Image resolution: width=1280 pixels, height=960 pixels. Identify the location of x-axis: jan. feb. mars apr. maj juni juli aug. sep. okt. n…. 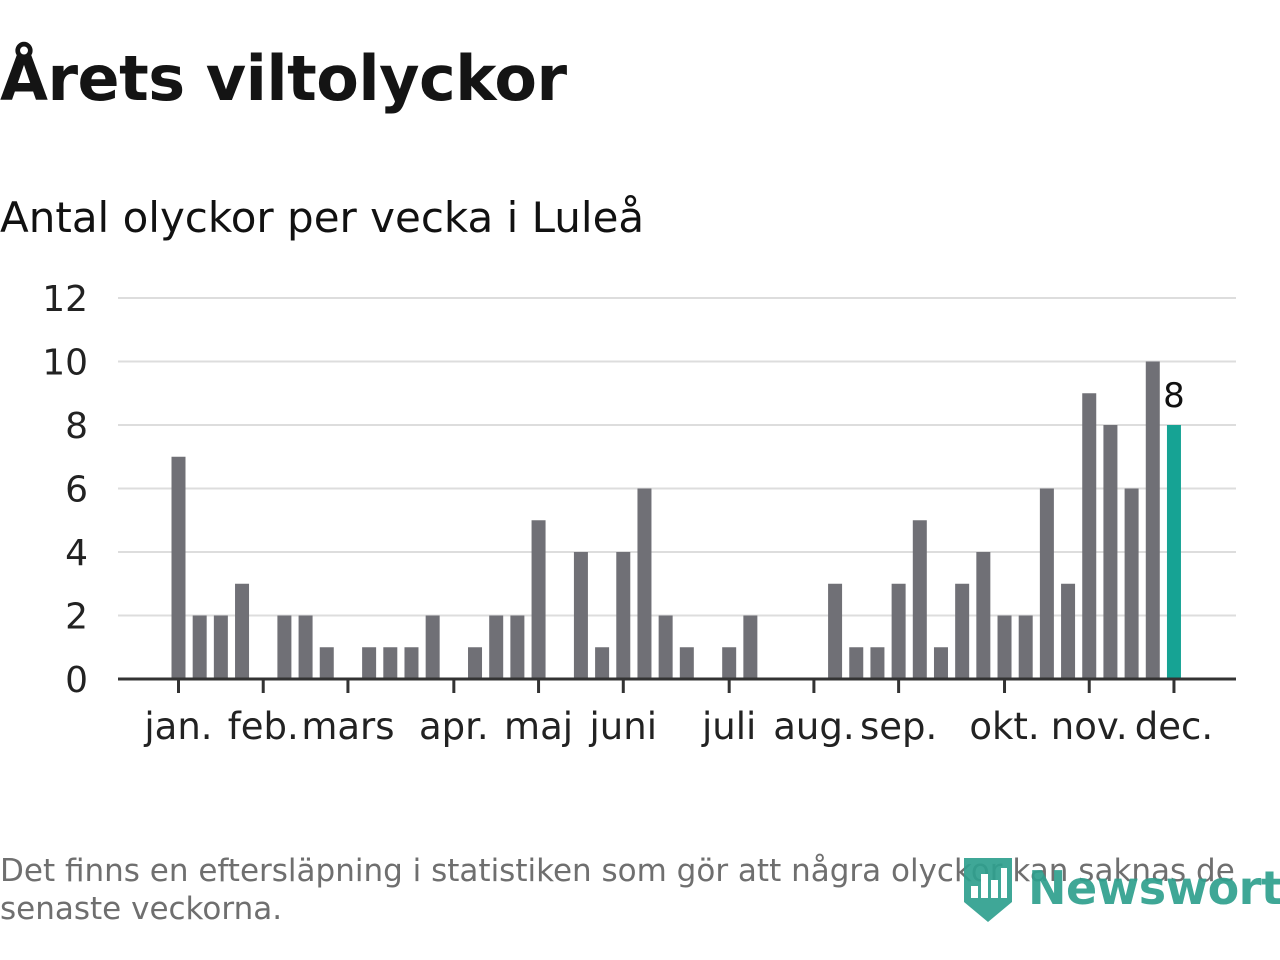
(677, 712).